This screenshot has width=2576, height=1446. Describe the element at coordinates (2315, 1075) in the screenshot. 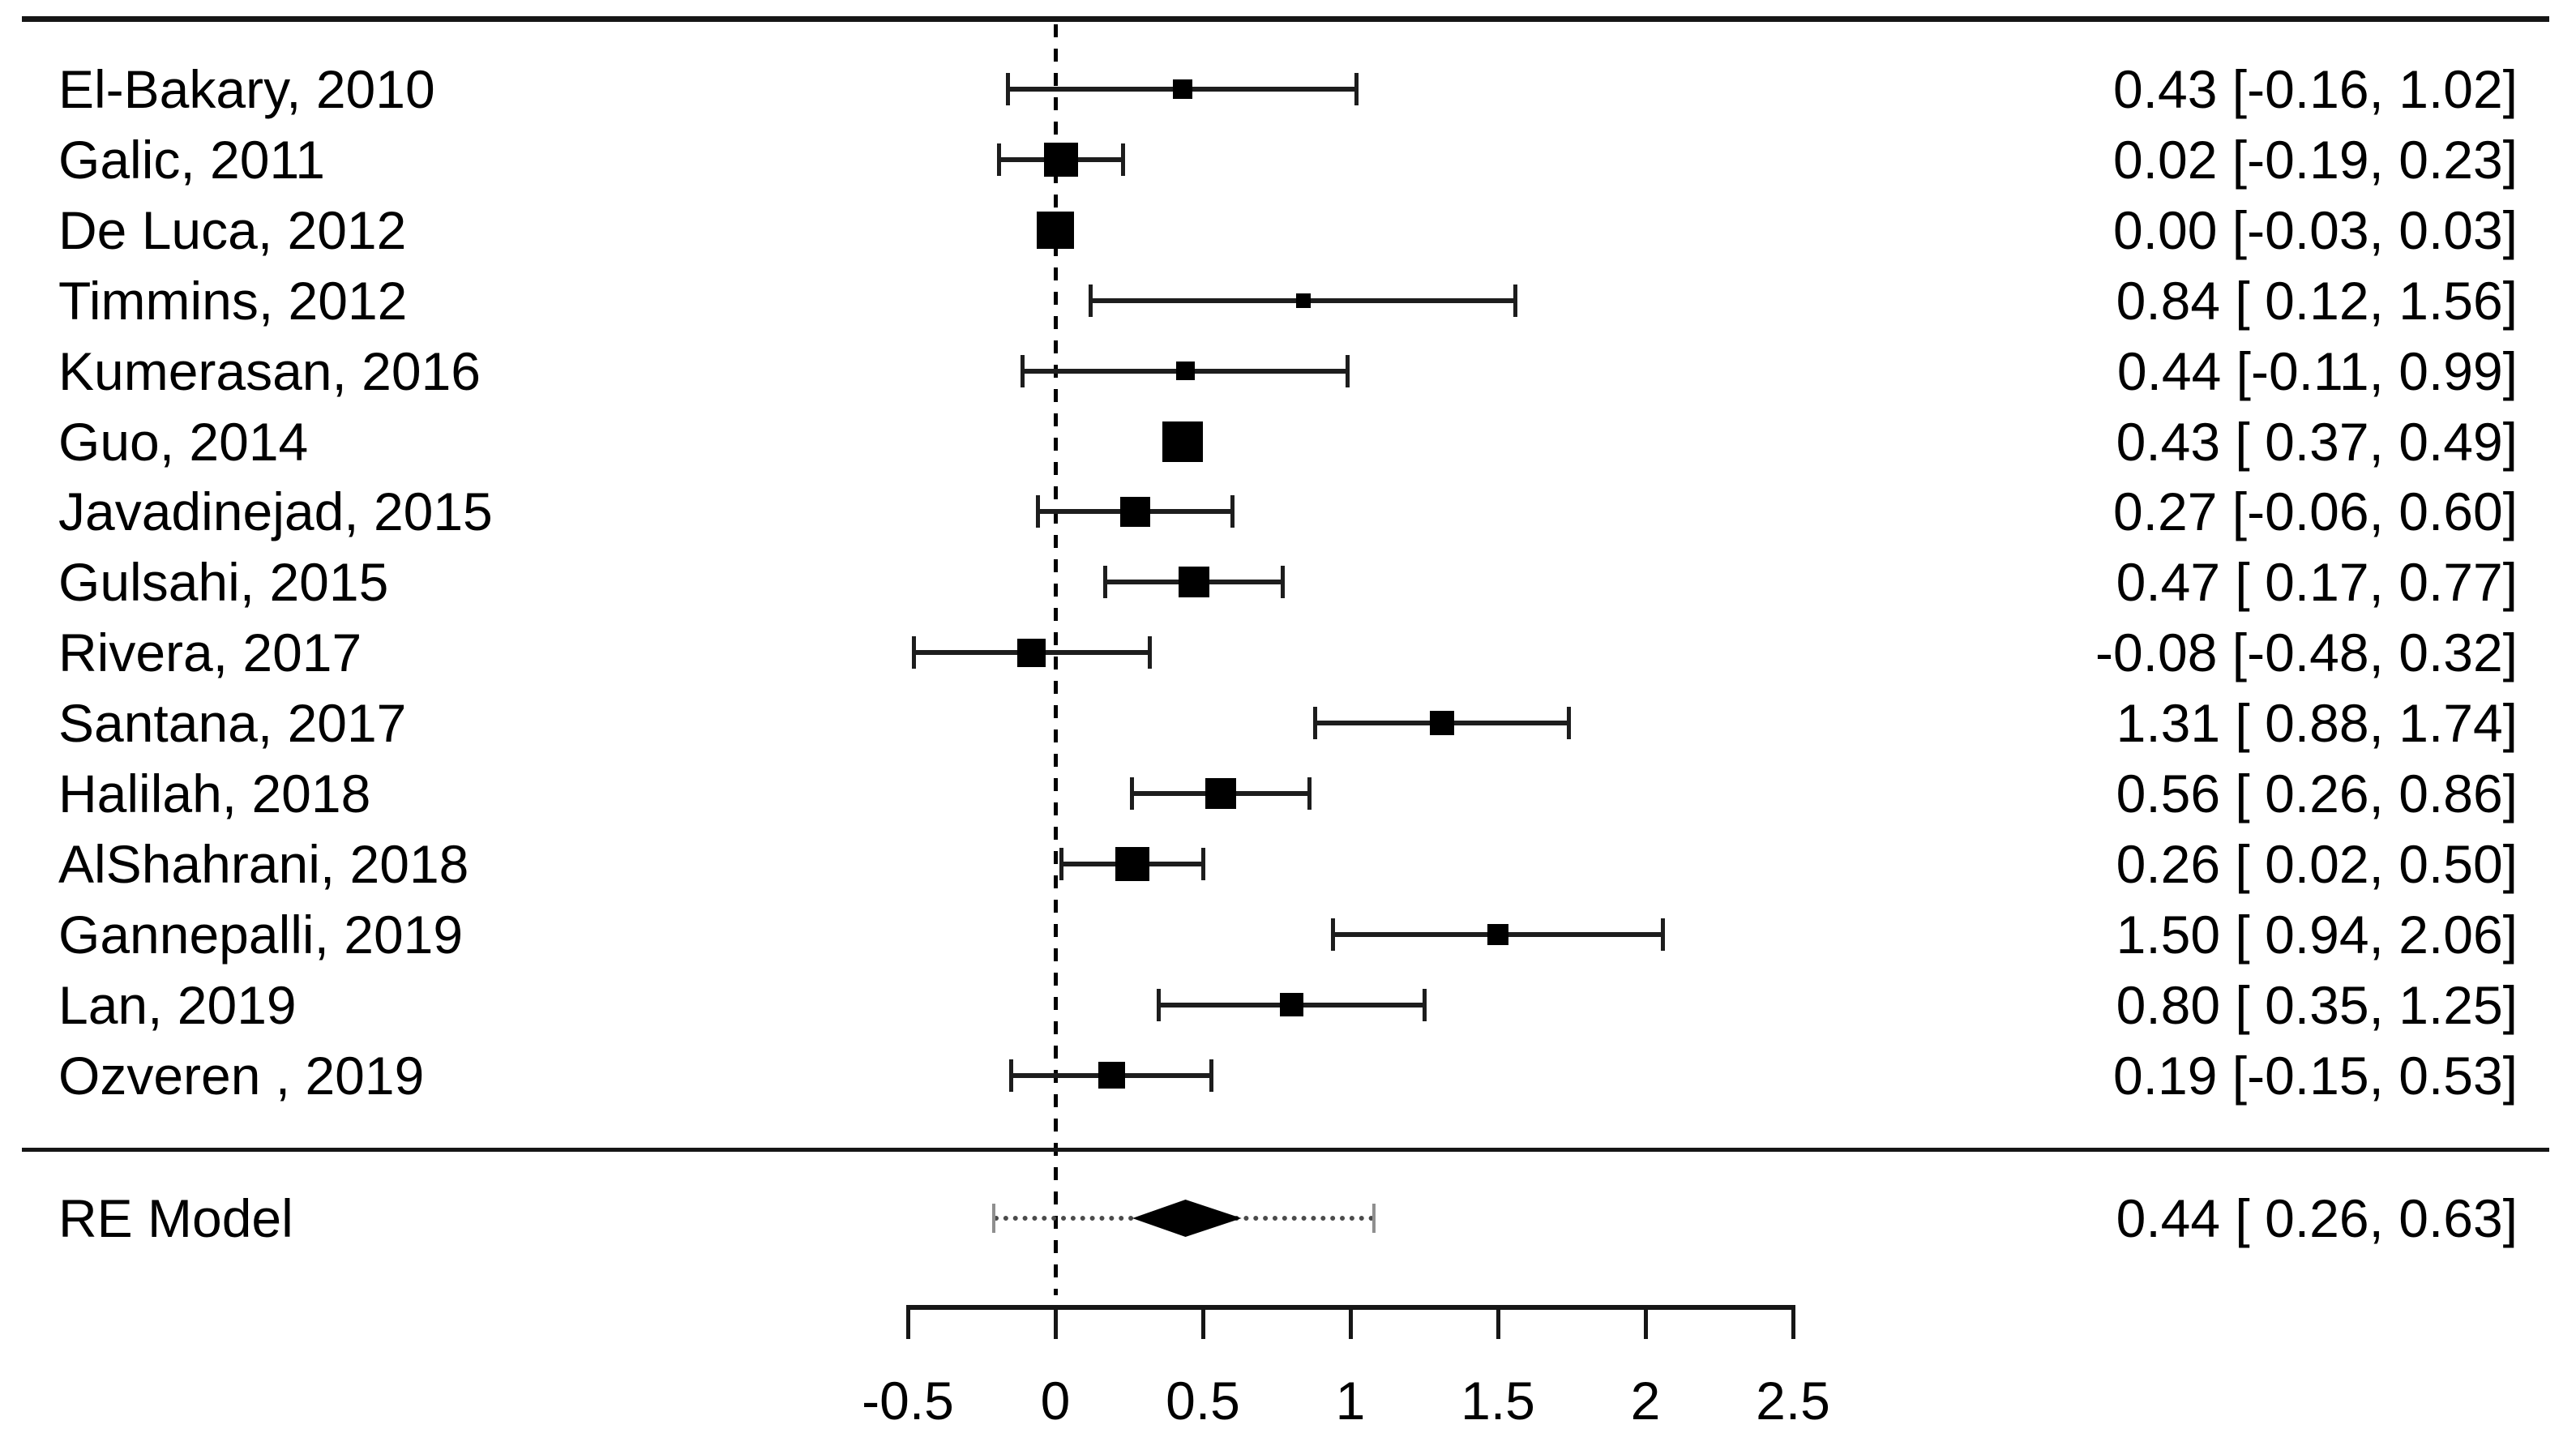

I see `study-value: 0.19 [-0.15, 0.53]` at that location.